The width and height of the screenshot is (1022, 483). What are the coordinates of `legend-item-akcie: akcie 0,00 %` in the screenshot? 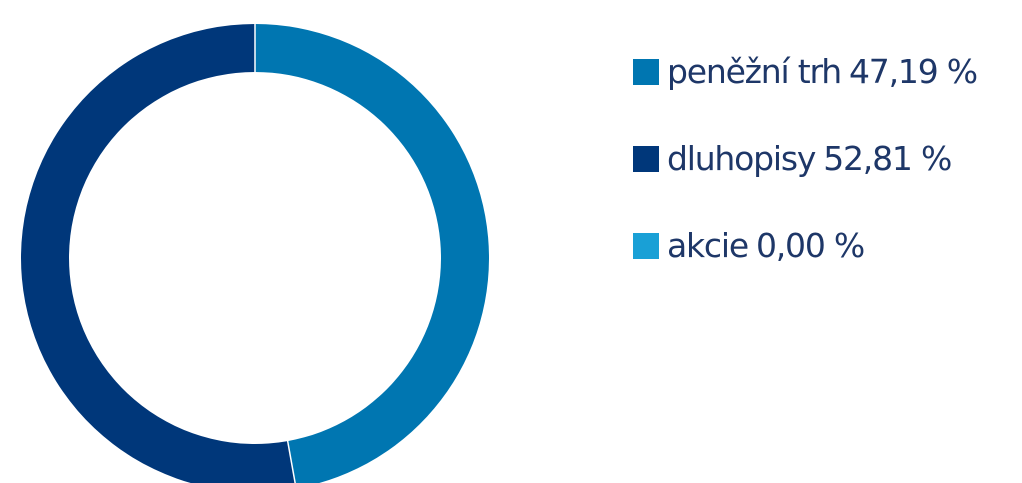 It's located at (805, 246).